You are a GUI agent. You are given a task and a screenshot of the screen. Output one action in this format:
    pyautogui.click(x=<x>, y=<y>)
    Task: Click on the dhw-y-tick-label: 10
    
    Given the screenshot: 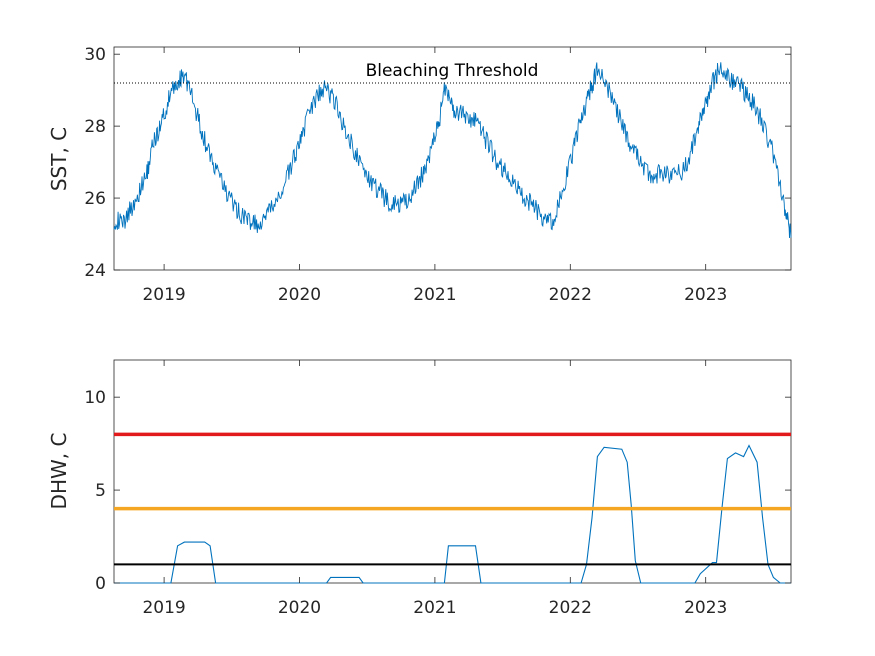 What is the action you would take?
    pyautogui.click(x=95, y=398)
    